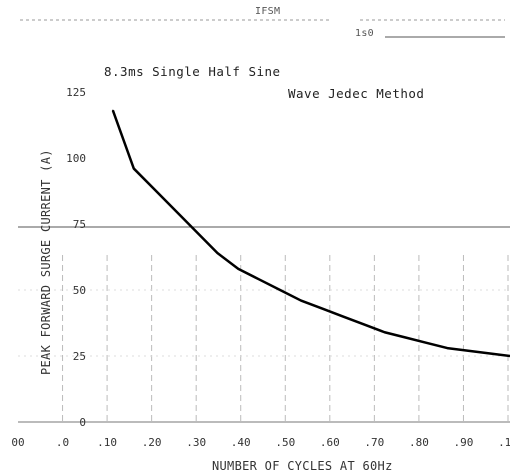  I want to click on chart-title: 8.3ms Single Half Sine, so click(192, 71).